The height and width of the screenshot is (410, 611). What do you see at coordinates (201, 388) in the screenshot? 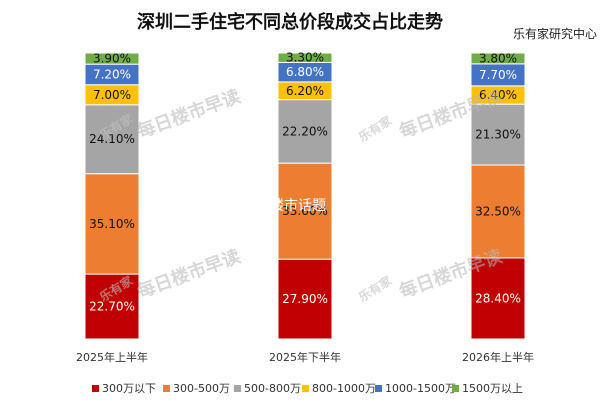
I see `legend-label-2: 300-500万` at bounding box center [201, 388].